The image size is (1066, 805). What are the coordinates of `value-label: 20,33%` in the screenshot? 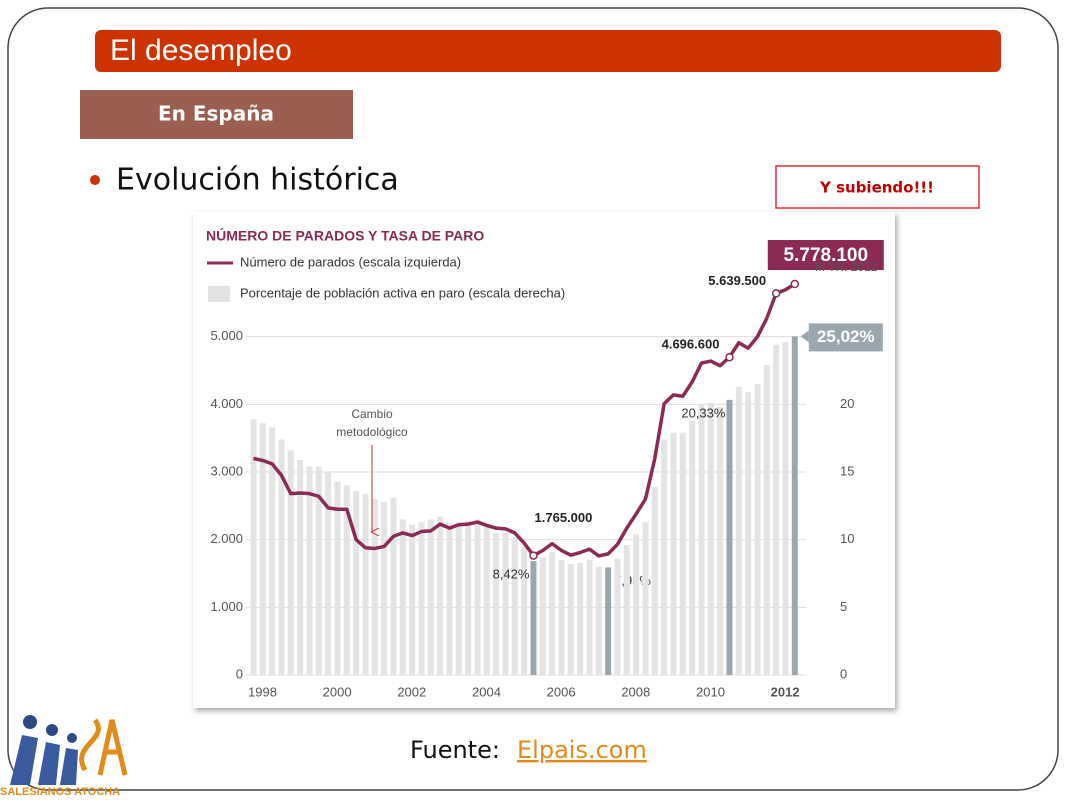 It's located at (703, 412).